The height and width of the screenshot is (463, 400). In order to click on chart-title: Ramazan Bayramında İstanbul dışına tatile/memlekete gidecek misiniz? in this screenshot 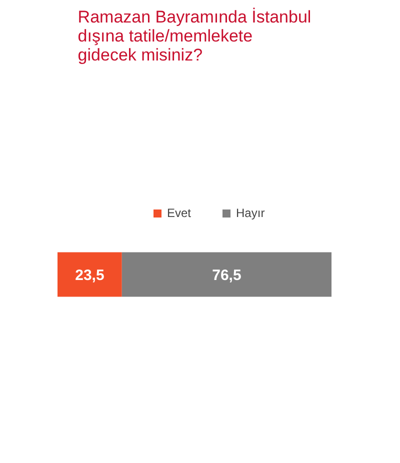, I will do `click(195, 36)`.